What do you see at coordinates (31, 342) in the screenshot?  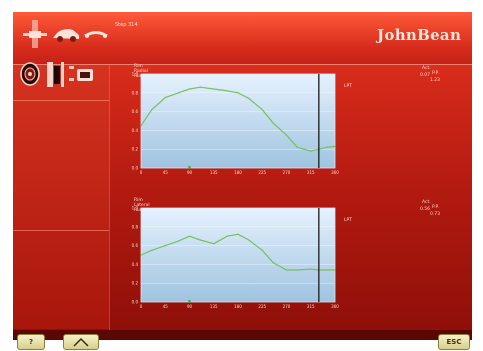 I see `help-button: ?` at bounding box center [31, 342].